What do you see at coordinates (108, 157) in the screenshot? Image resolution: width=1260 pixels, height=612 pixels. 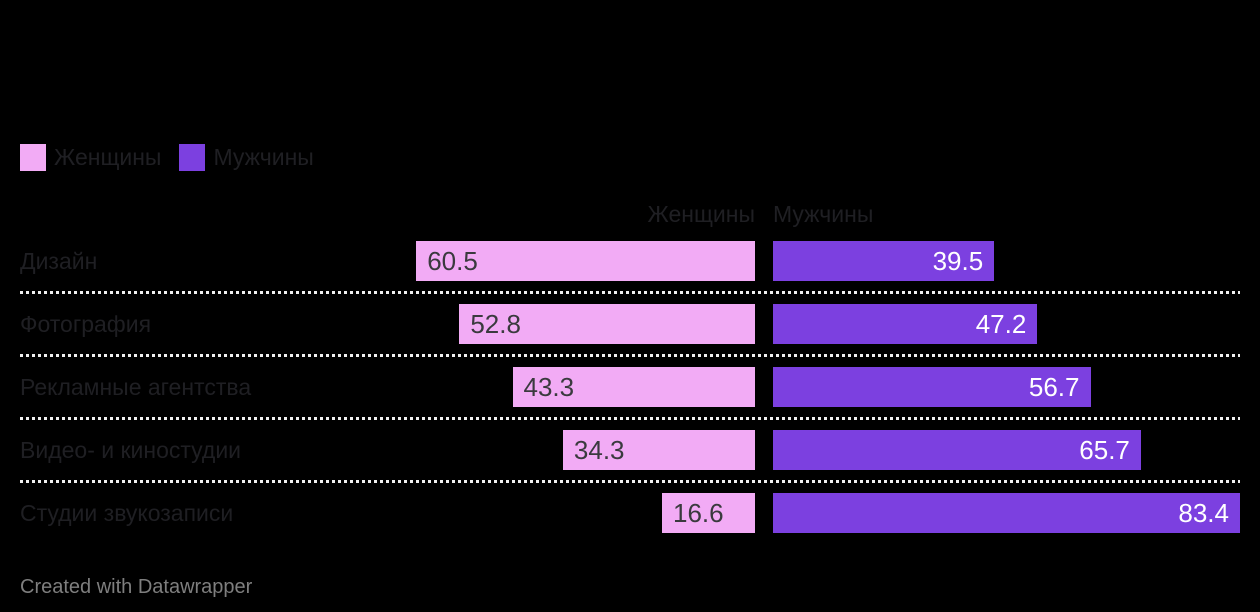 I see `legend-label-women: Женщины` at bounding box center [108, 157].